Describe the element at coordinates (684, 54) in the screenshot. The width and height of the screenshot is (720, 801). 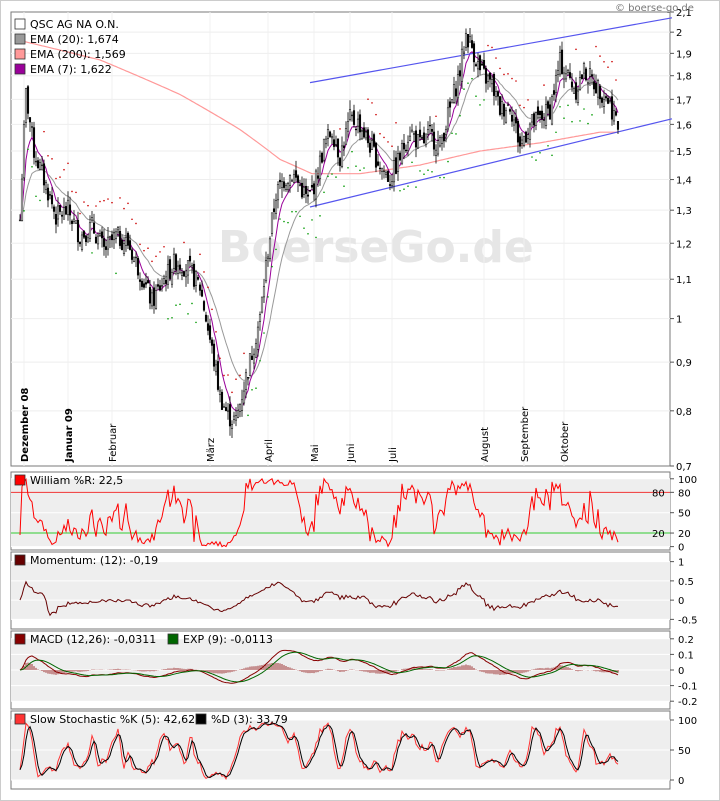
I see `main-y-tick-label: 1,9` at that location.